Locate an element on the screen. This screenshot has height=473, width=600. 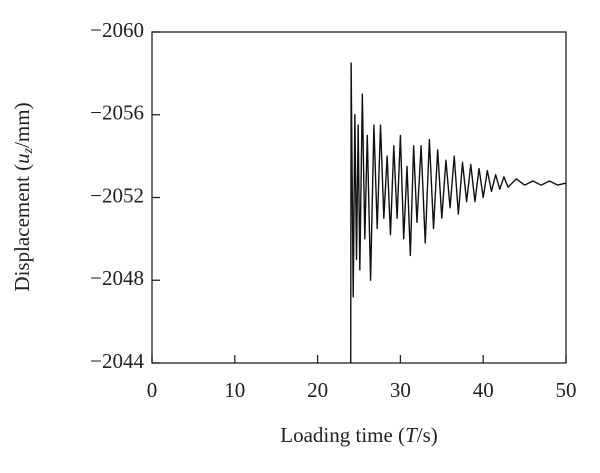
x-axis-label: Loading time (T/s) is located at coordinates (359, 435).